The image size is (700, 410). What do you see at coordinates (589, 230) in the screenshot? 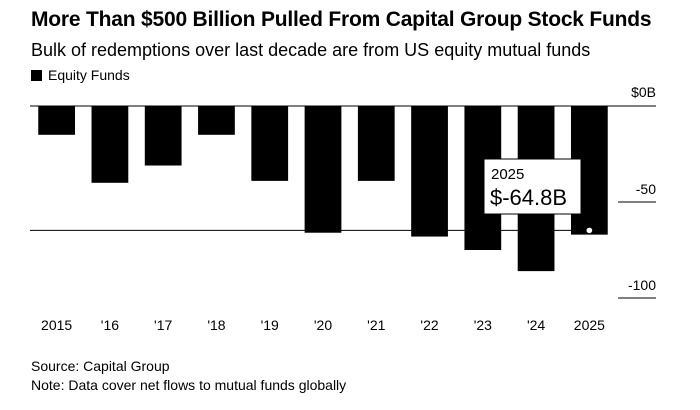
I see `annotation-marker` at bounding box center [589, 230].